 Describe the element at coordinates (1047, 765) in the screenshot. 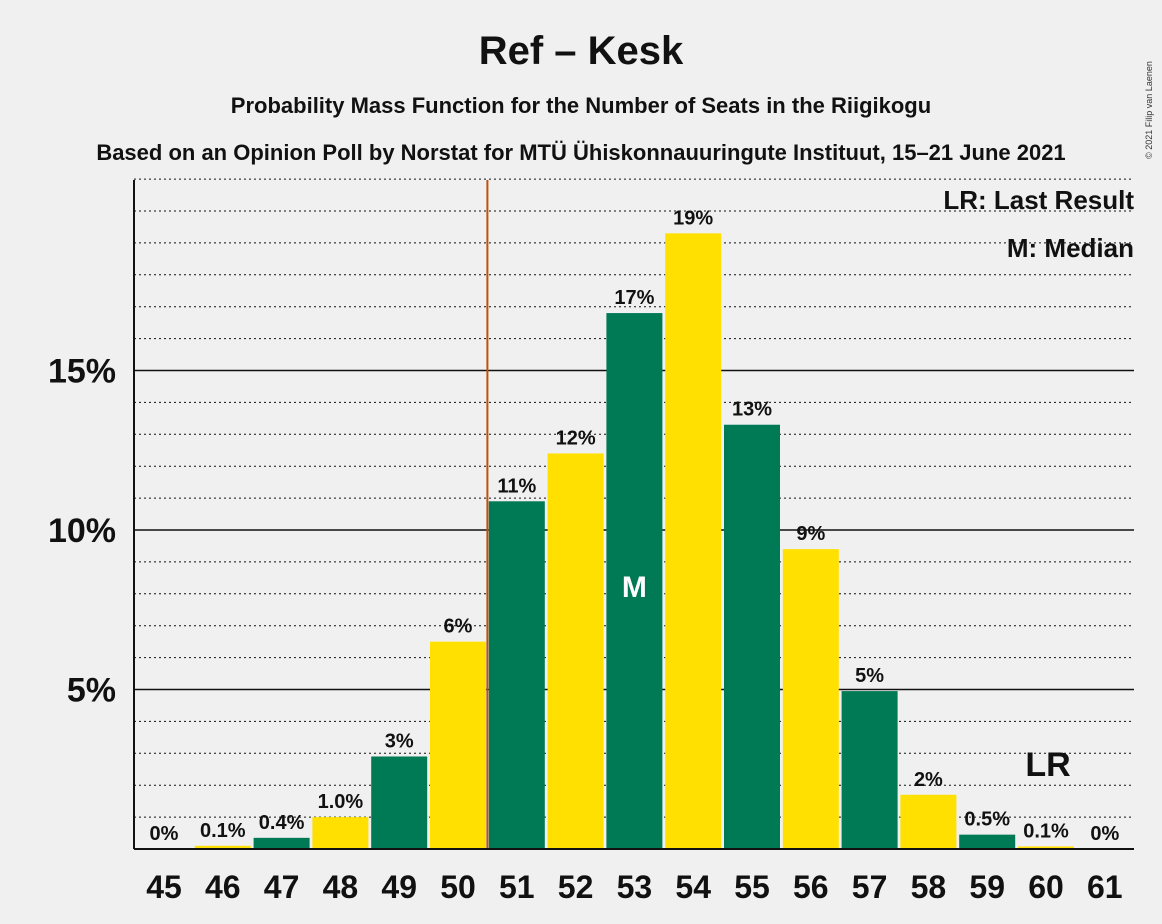

I see `last-result-marker: LR` at that location.